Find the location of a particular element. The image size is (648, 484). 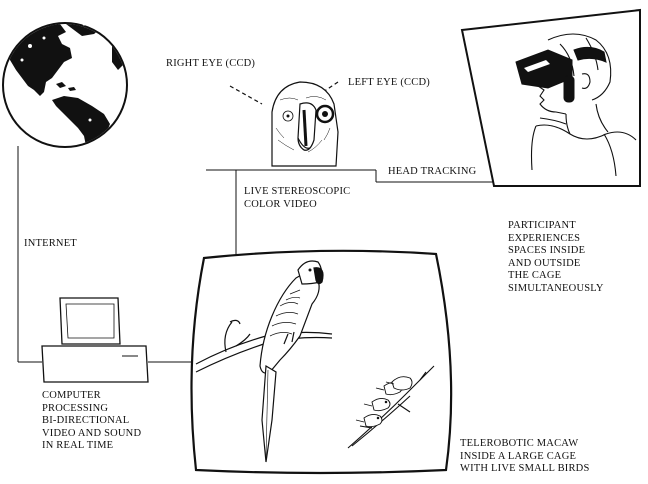

vr-headset-icon is located at coordinates (561, 74).